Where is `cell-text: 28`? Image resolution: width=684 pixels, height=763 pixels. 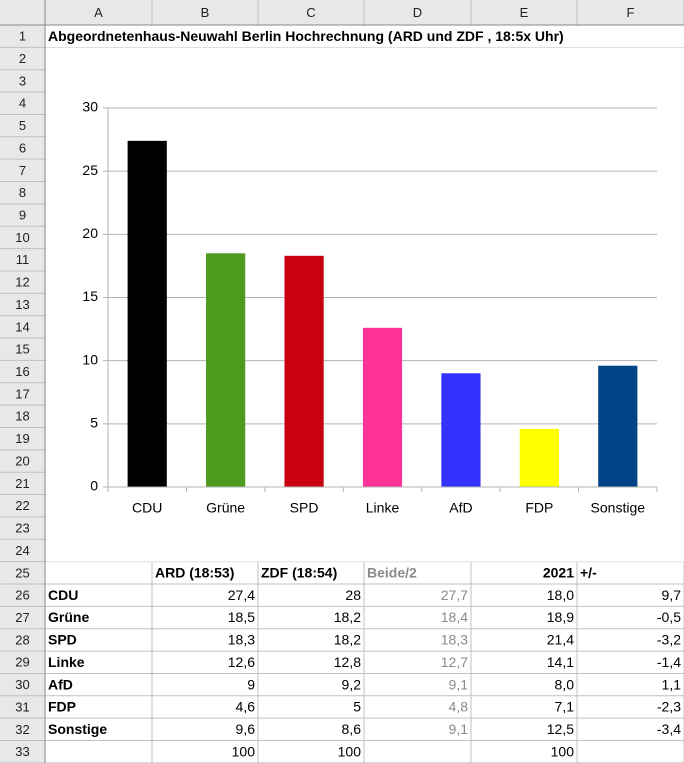 cell-text: 28 is located at coordinates (353, 595).